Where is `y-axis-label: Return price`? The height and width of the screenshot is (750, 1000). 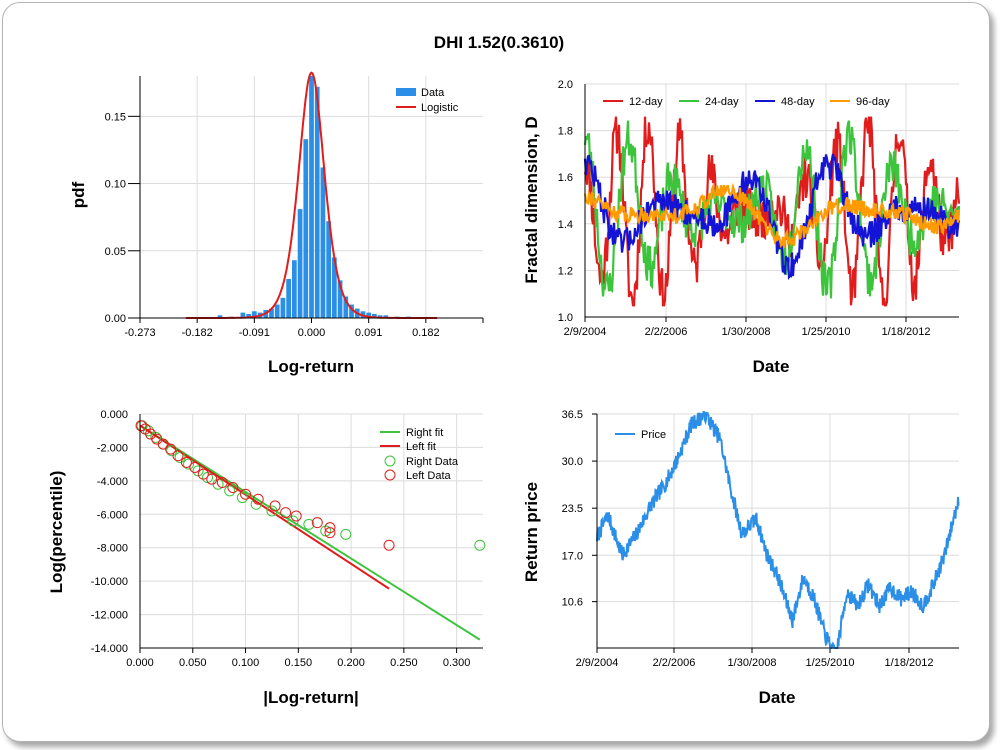
y-axis-label: Return price is located at coordinates (531, 532).